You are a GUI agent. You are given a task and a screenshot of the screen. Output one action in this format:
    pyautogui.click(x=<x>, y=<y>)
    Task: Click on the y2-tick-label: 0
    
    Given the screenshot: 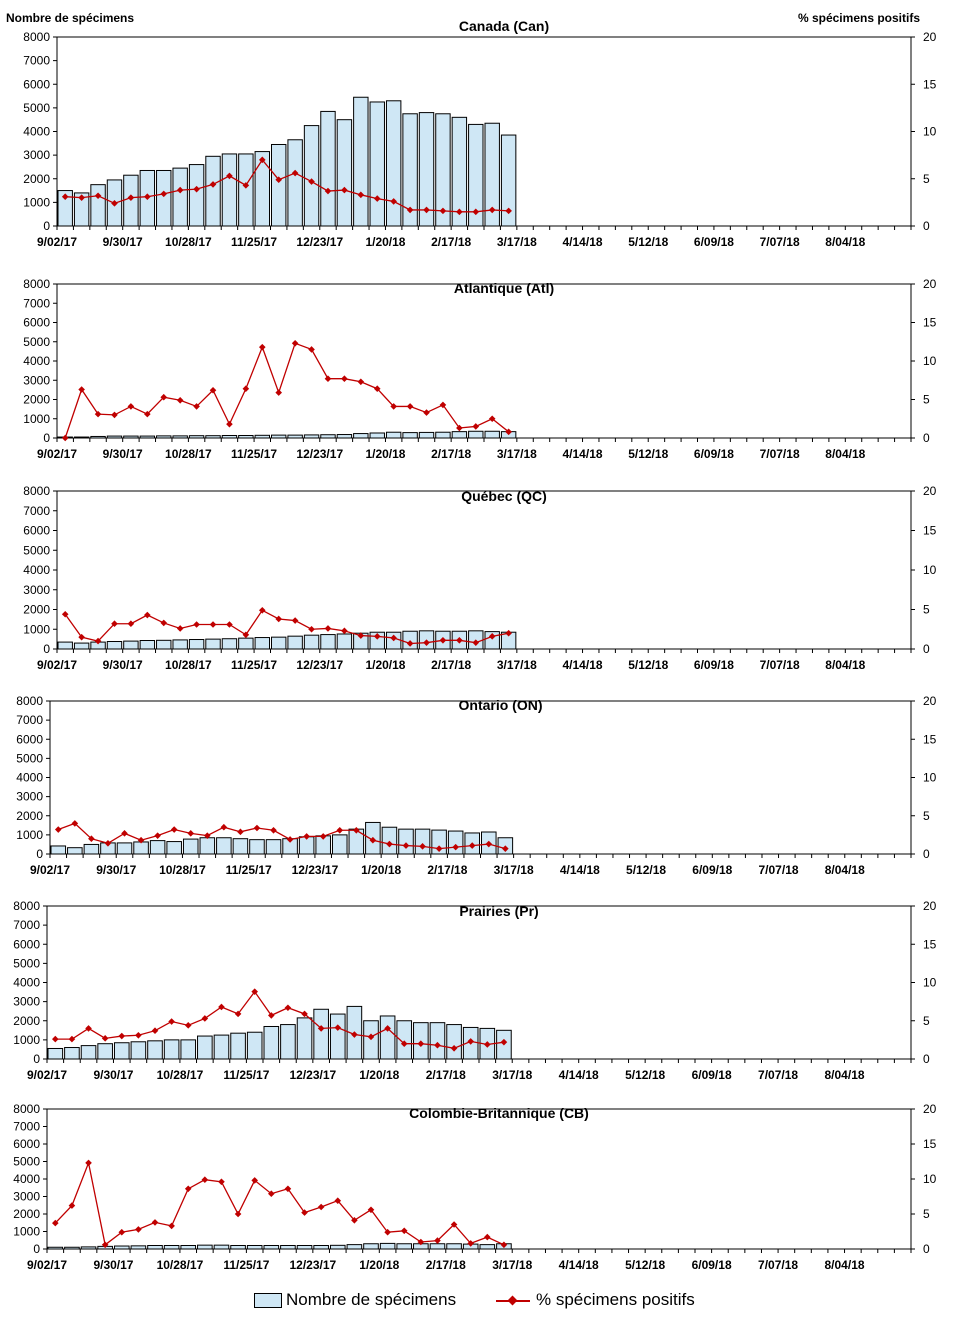 What is the action you would take?
    pyautogui.click(x=926, y=438)
    